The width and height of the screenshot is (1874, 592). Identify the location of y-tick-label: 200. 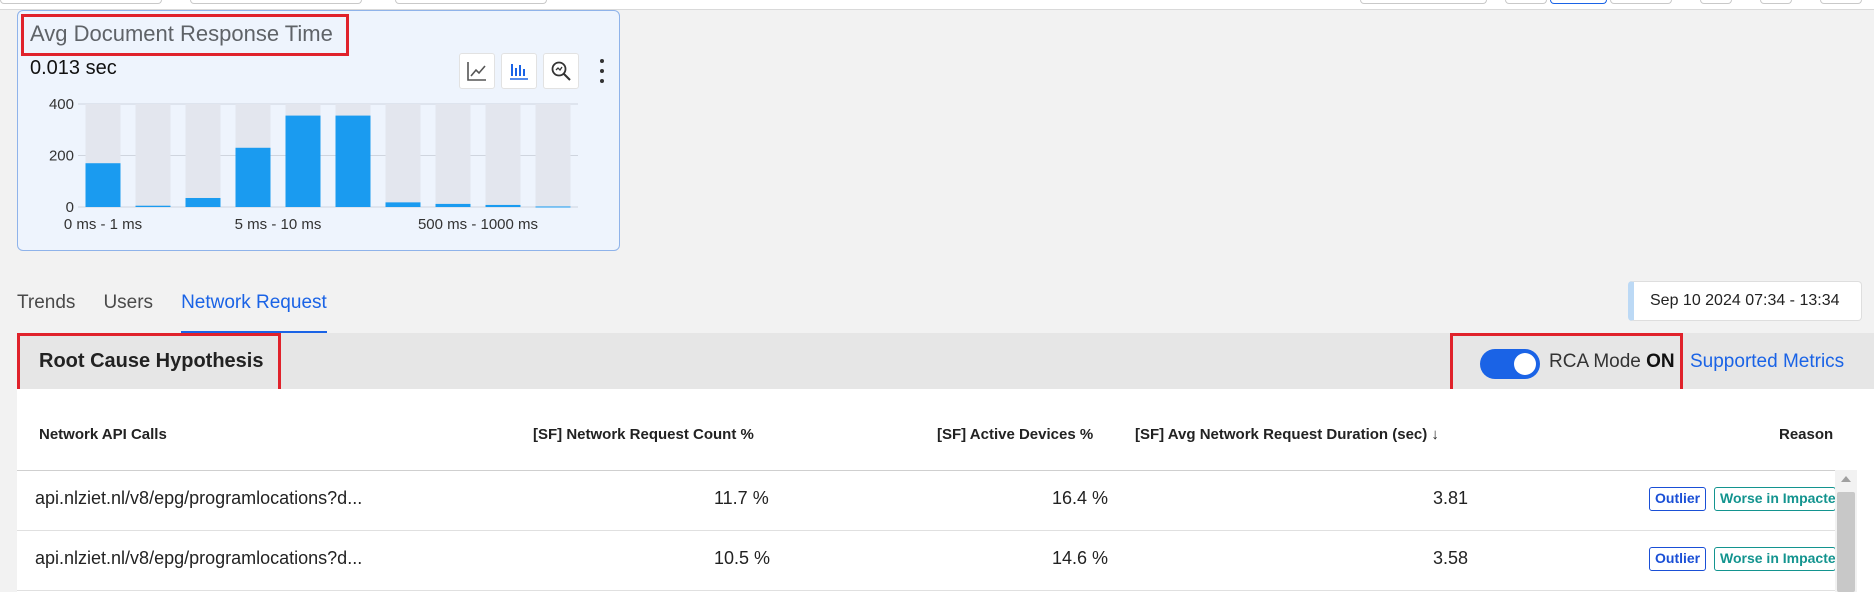
(61, 156).